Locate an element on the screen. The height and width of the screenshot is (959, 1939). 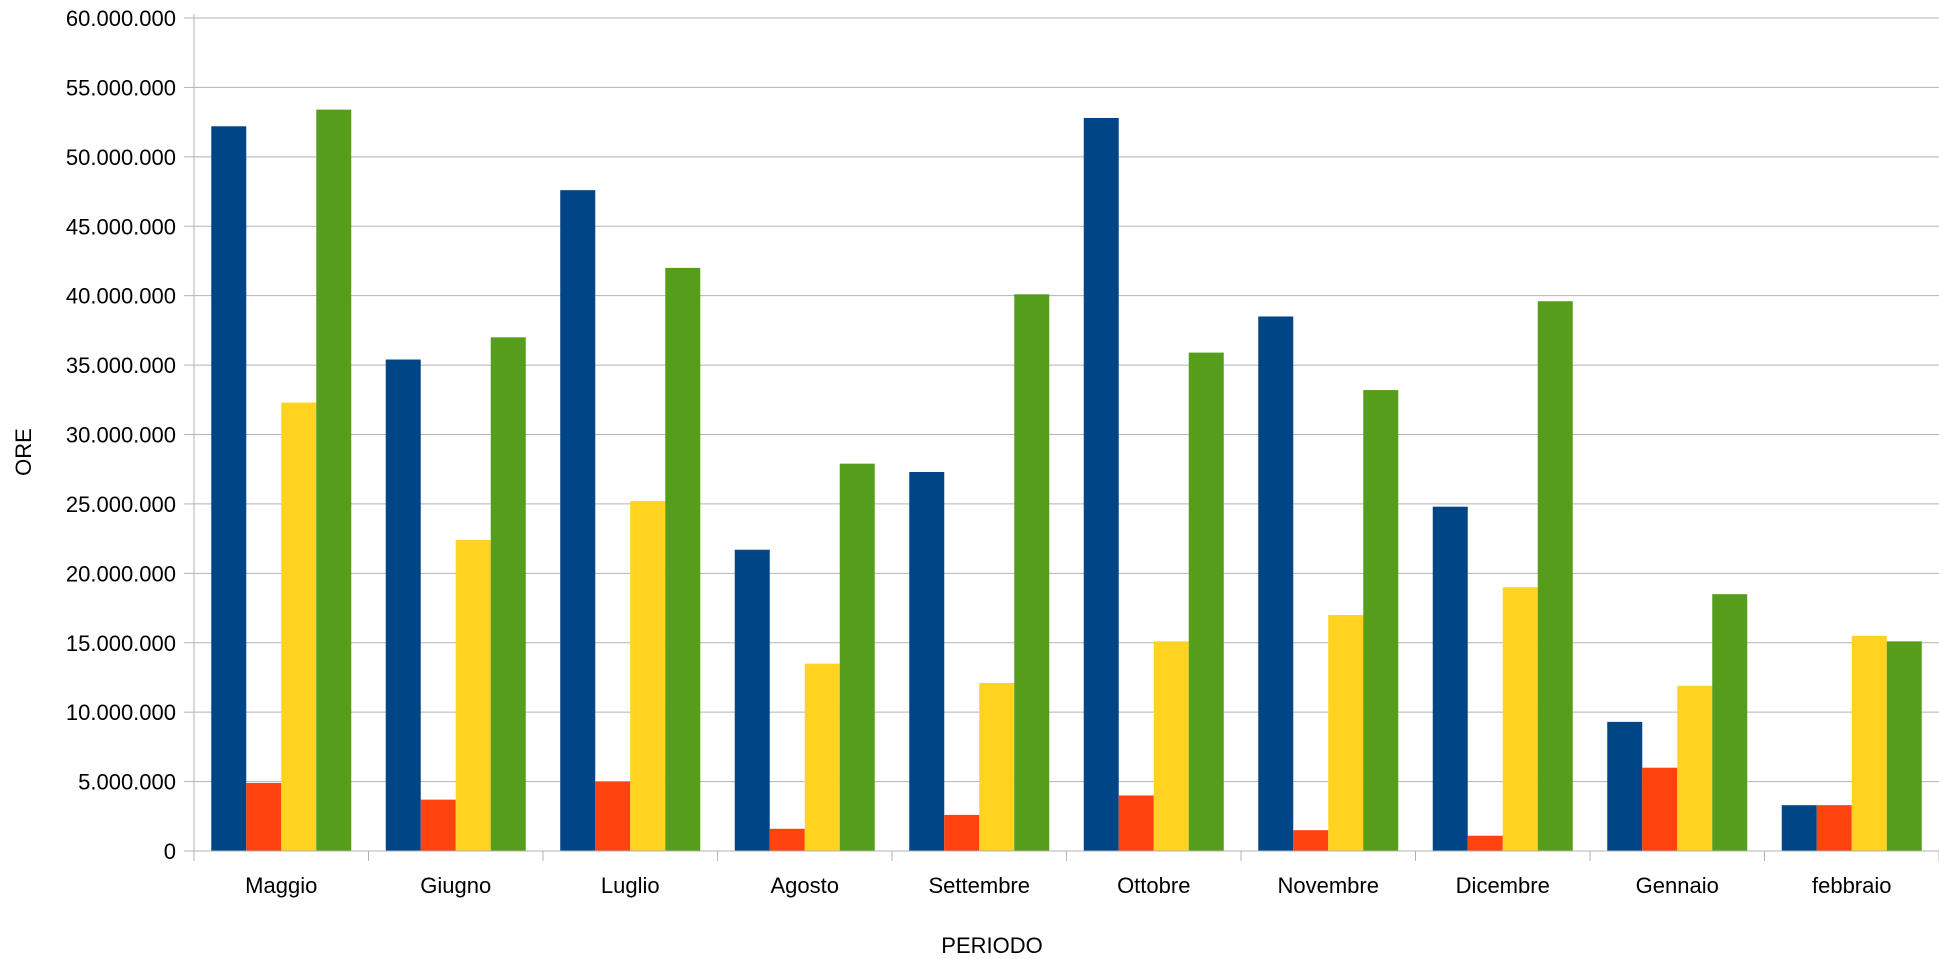
y-tick-label: 15.000.000 is located at coordinates (121, 643).